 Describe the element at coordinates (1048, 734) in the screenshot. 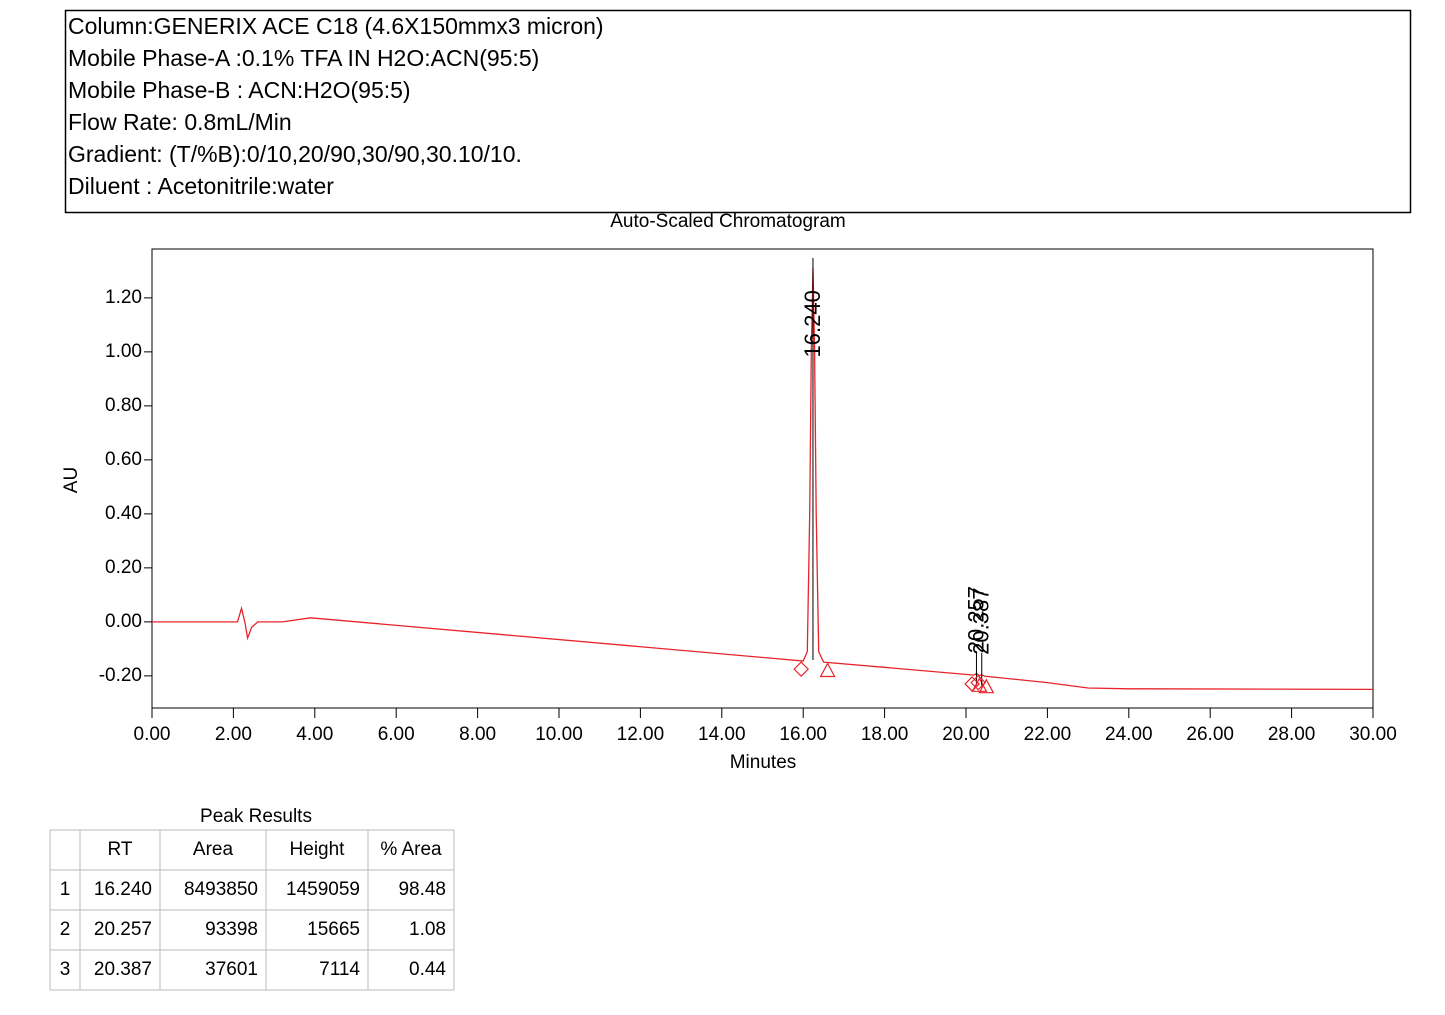

I see `x-tick-label: 22.00` at that location.